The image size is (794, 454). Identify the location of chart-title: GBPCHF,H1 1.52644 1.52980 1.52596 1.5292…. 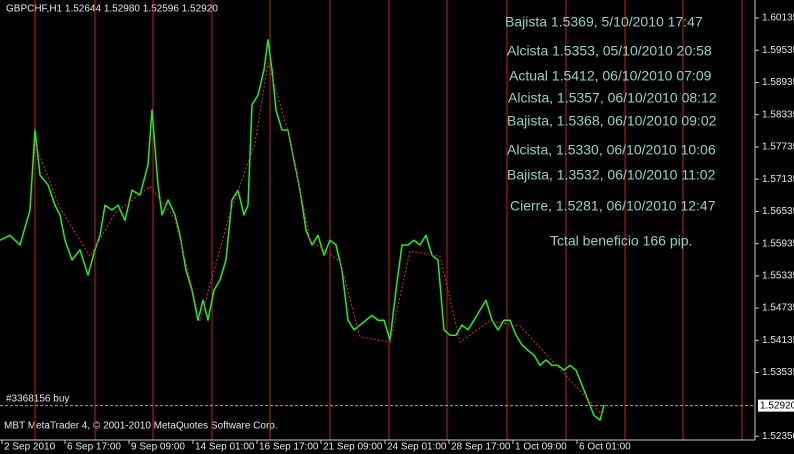
(112, 9).